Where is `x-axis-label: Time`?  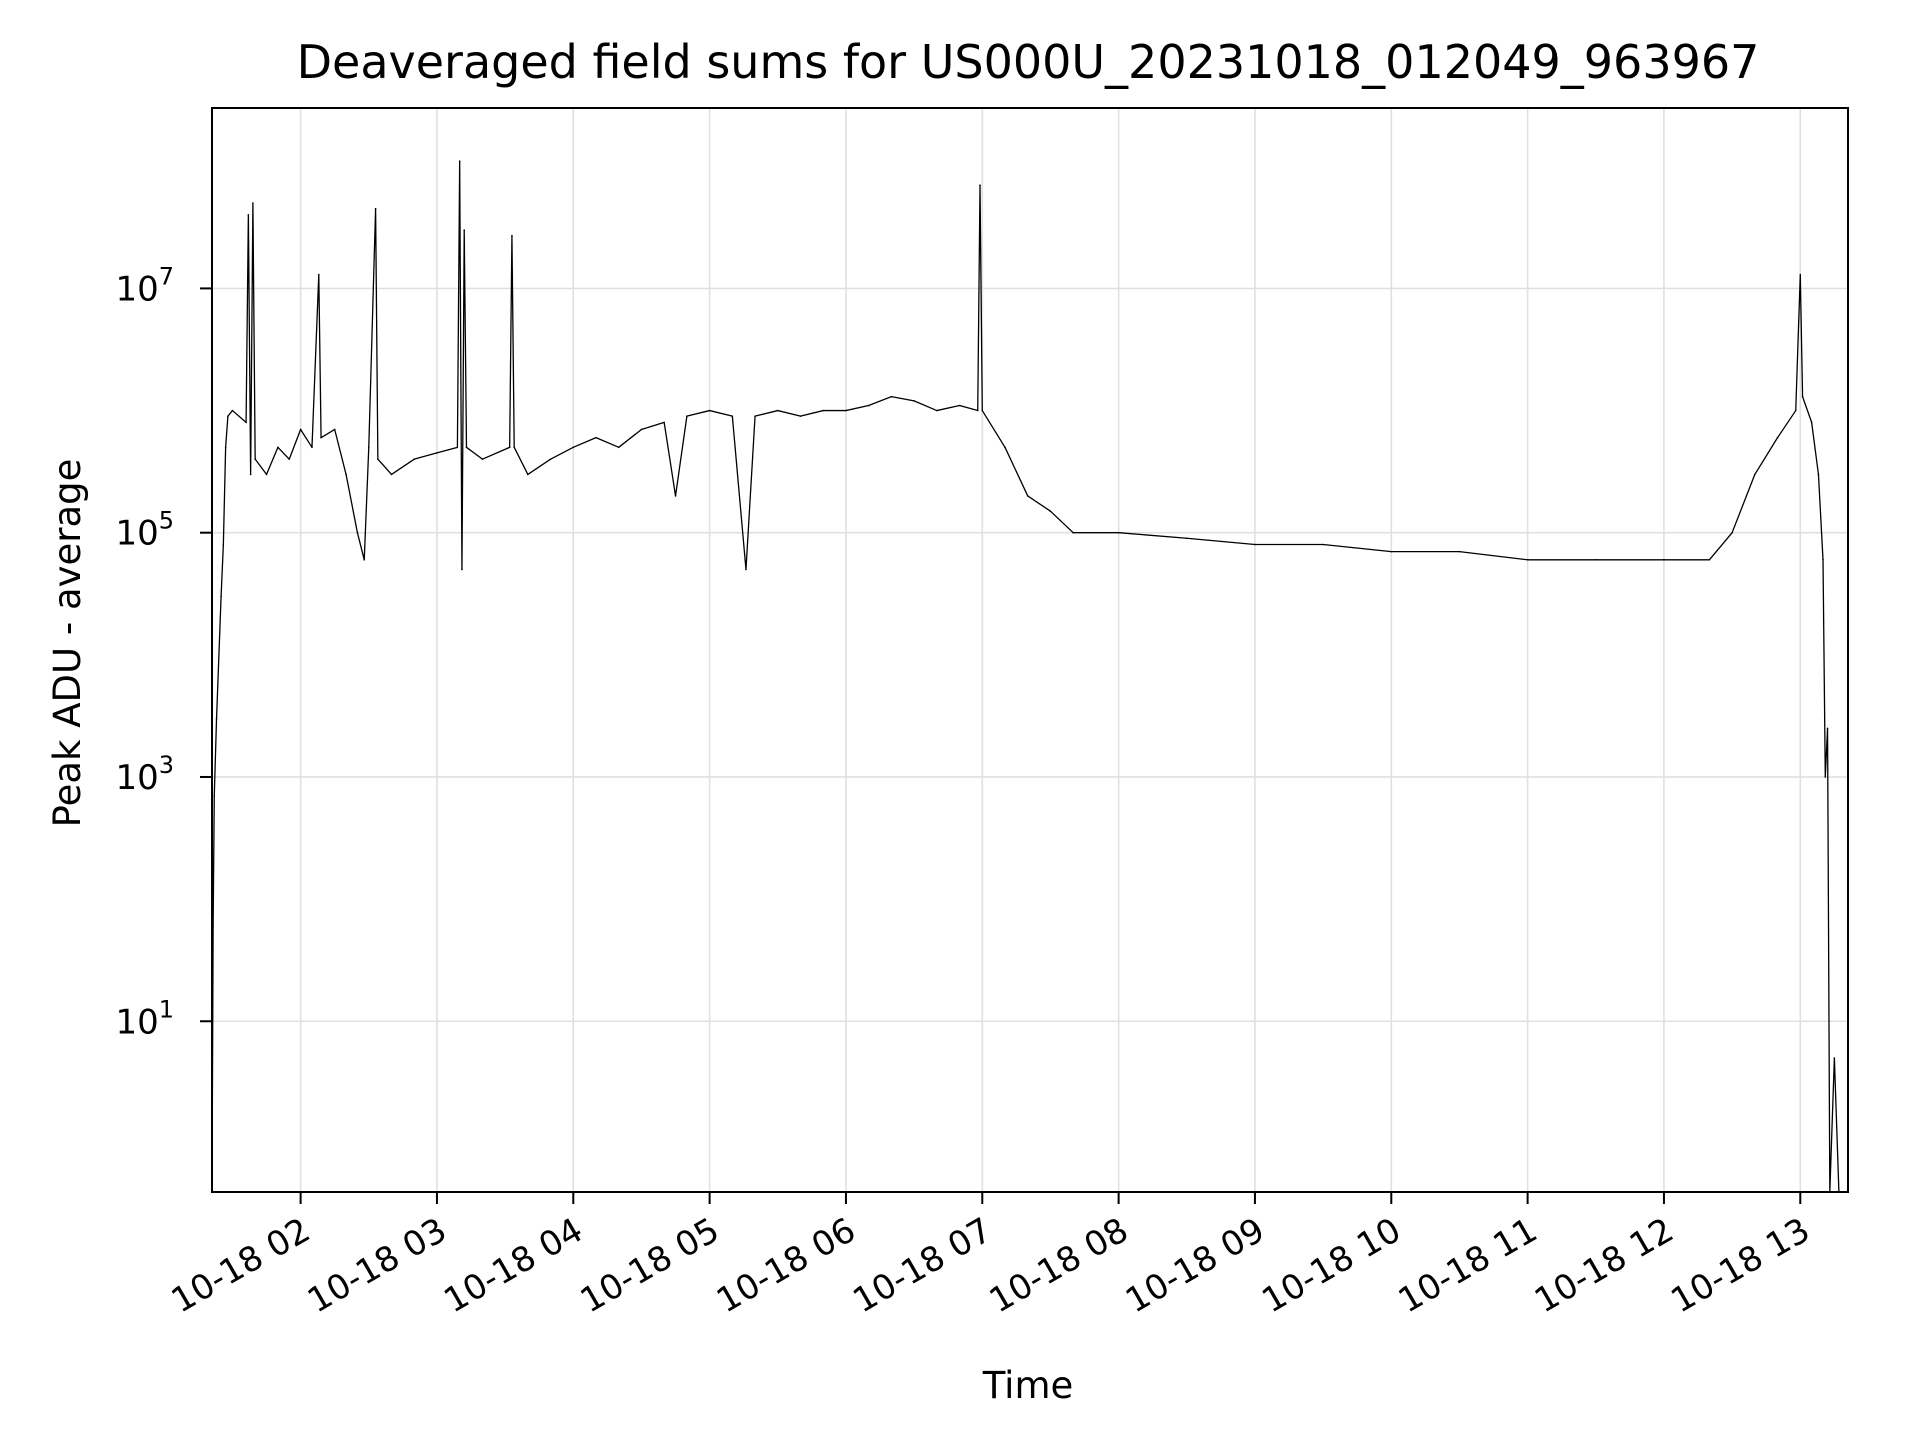
x-axis-label: Time is located at coordinates (1028, 1385).